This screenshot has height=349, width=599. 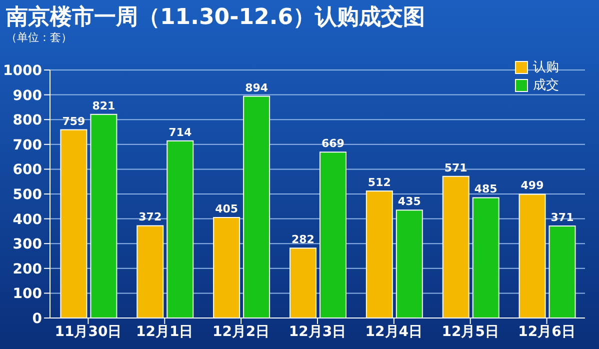 What do you see at coordinates (22, 70) in the screenshot?
I see `y-tick-label: 1000` at bounding box center [22, 70].